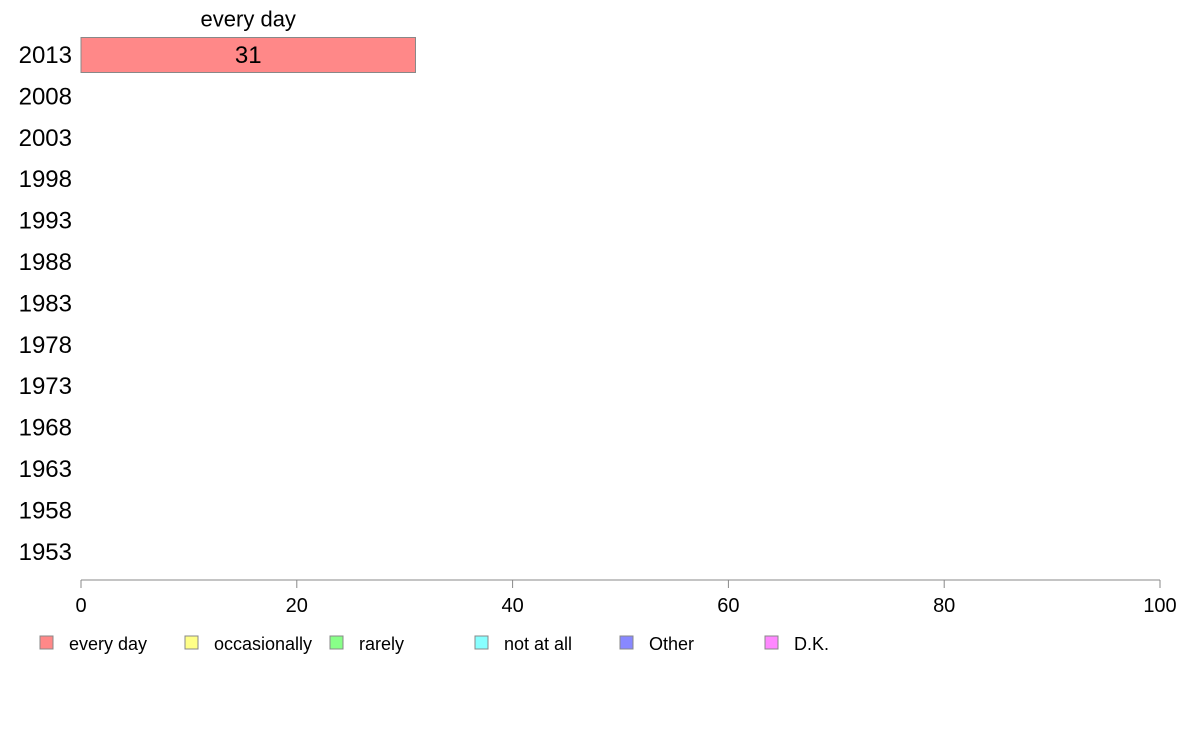 This screenshot has width=1188, height=736. What do you see at coordinates (626, 642) in the screenshot?
I see `legend-swatch-other` at bounding box center [626, 642].